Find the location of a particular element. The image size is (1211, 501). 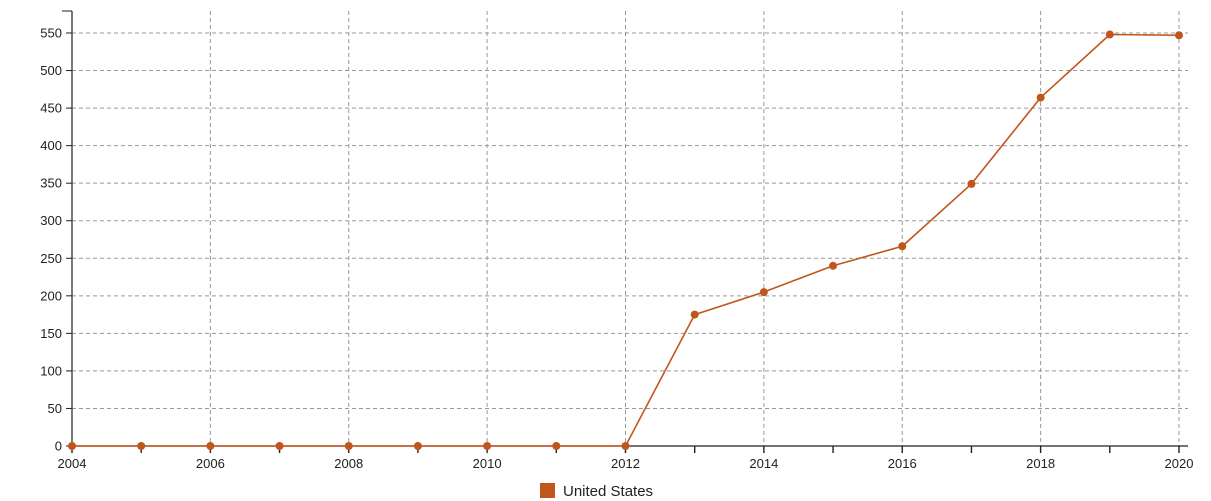

x-tick-label: 2008 is located at coordinates (348, 463).